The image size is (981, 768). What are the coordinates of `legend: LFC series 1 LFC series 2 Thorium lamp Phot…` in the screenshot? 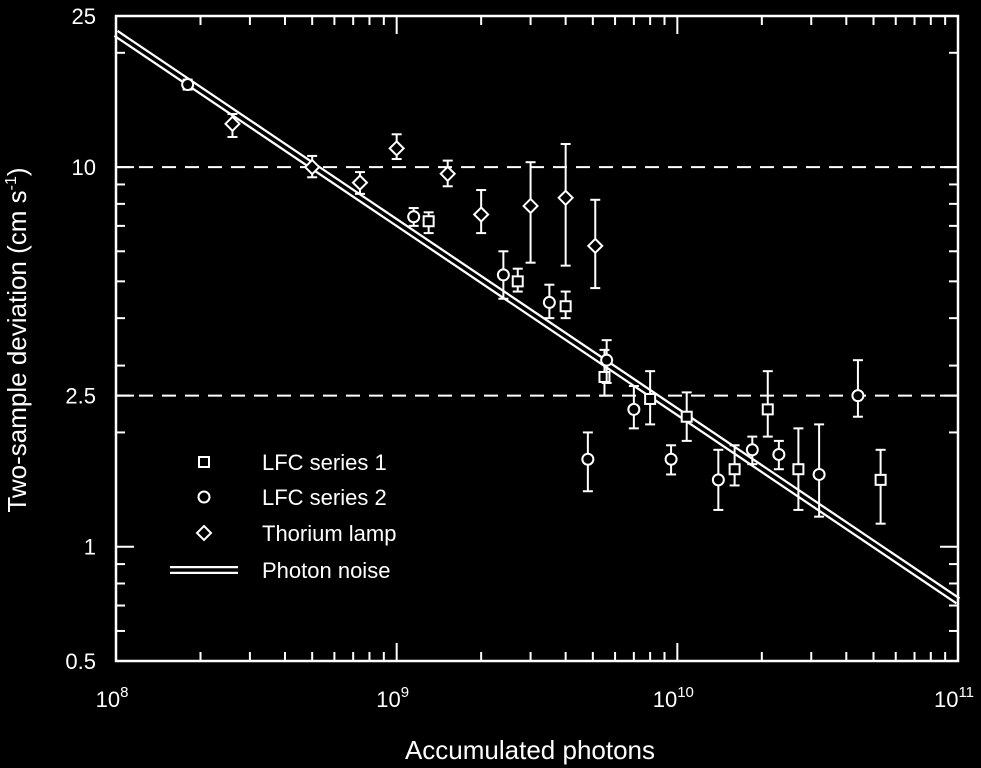 It's located at (283, 516).